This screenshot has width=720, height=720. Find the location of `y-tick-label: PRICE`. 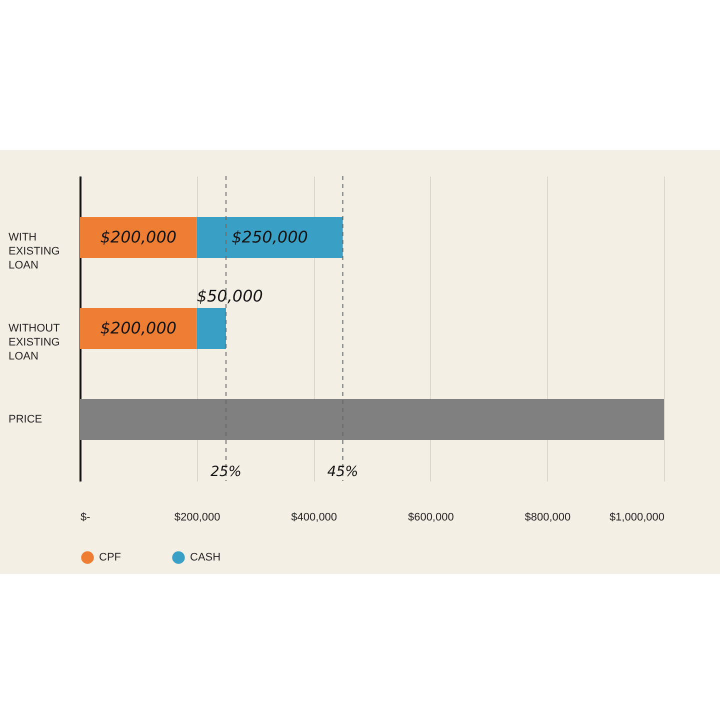

y-tick-label: PRICE is located at coordinates (25, 420).